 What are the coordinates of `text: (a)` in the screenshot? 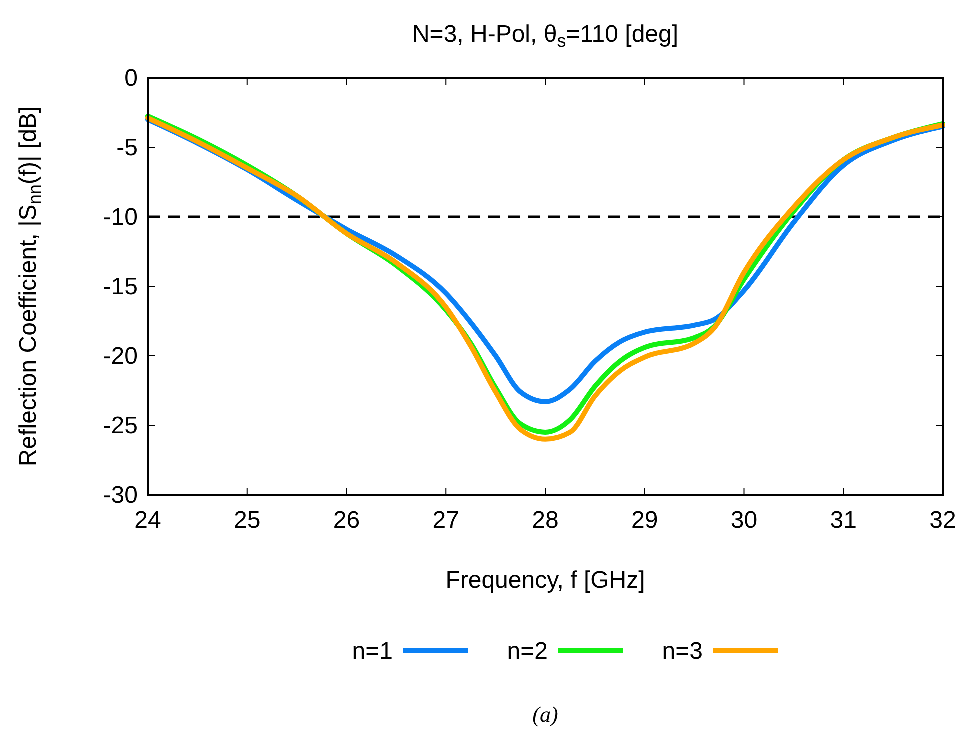 It's located at (545, 714).